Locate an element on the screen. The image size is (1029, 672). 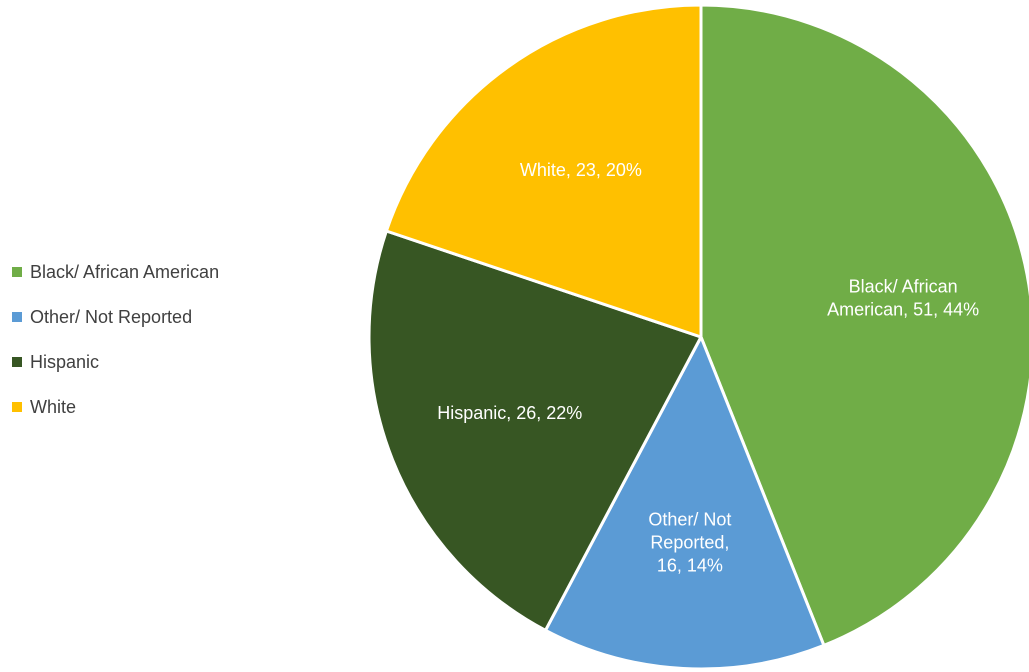
legend-item-hispanic: Hispanic is located at coordinates (55, 362).